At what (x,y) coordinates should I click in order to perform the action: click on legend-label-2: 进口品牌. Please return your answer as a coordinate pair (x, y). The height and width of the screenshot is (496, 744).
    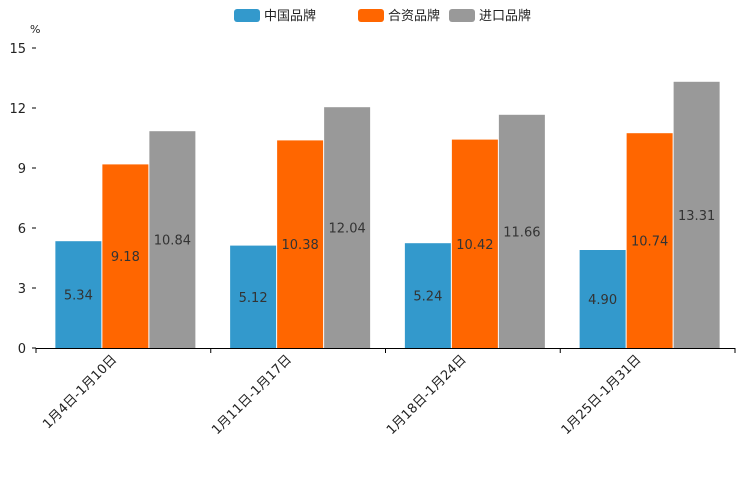
    Looking at the image, I should click on (505, 16).